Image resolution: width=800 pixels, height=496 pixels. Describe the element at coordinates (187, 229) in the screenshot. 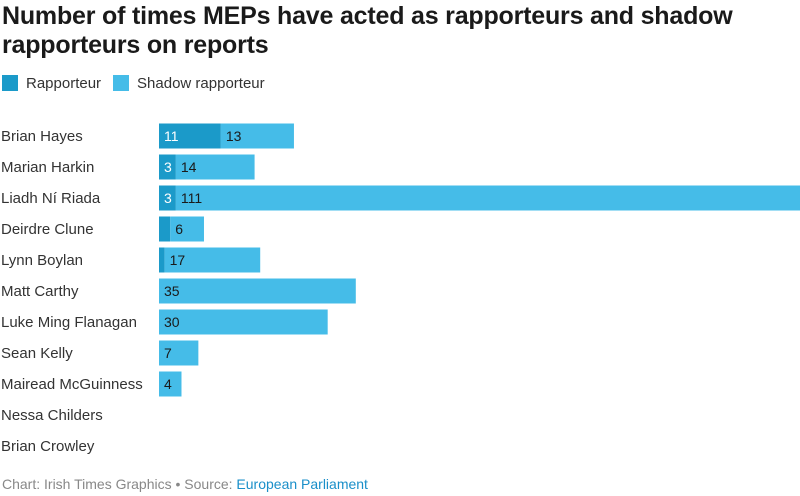

I see `bar-shadow-rapporteur-deirdre-clune` at that location.